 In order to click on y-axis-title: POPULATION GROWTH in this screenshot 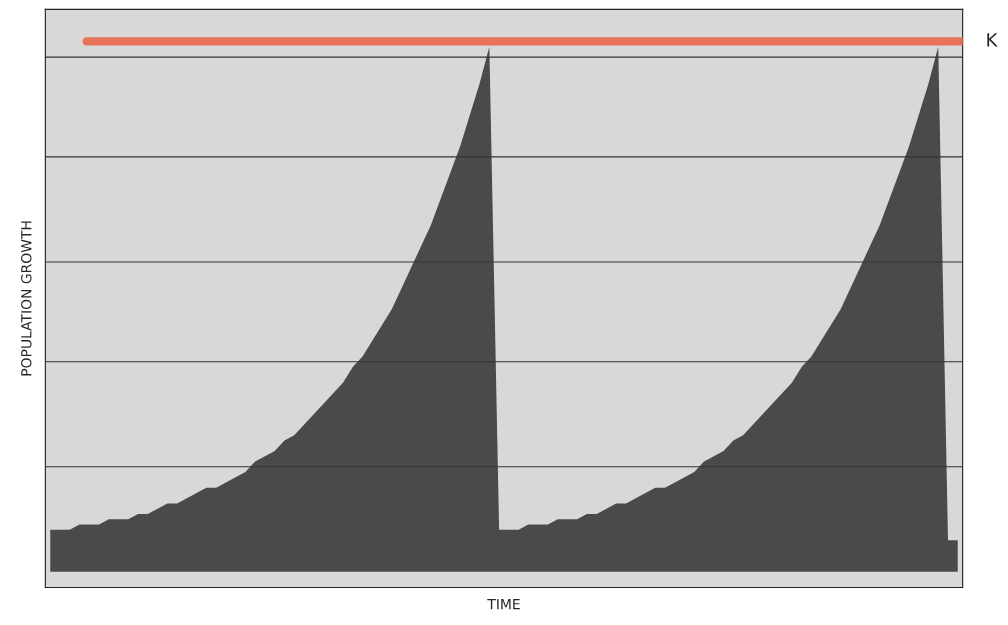, I will do `click(26, 298)`.